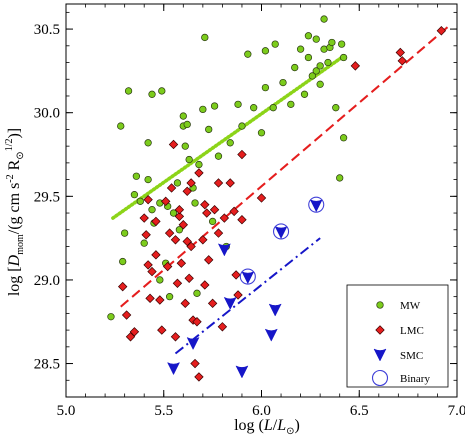 The width and height of the screenshot is (465, 440). Describe the element at coordinates (66, 411) in the screenshot. I see `x-tick-label: 5.0` at that location.